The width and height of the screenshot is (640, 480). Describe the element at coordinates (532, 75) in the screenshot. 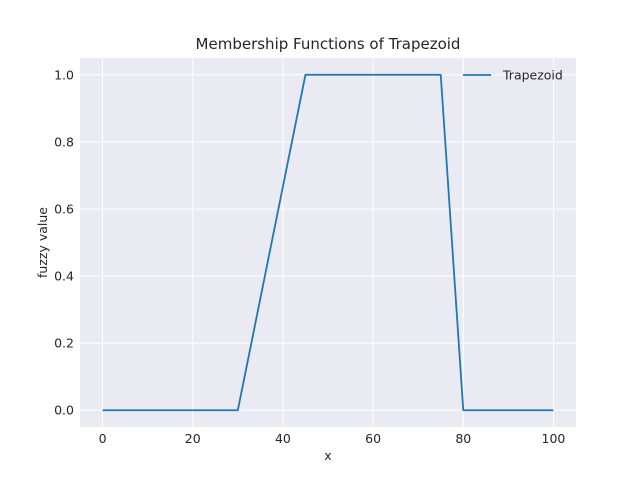

I see `legend-label: Trapezoid` at that location.